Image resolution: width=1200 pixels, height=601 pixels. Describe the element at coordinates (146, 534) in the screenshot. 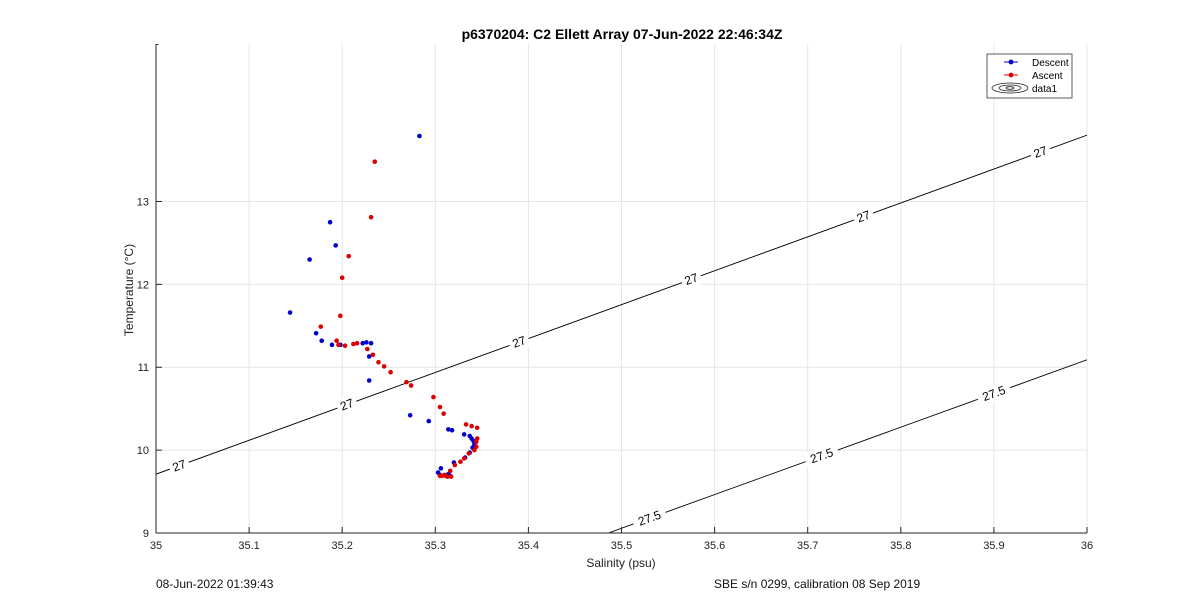

I see `y-tick-label: 9` at that location.